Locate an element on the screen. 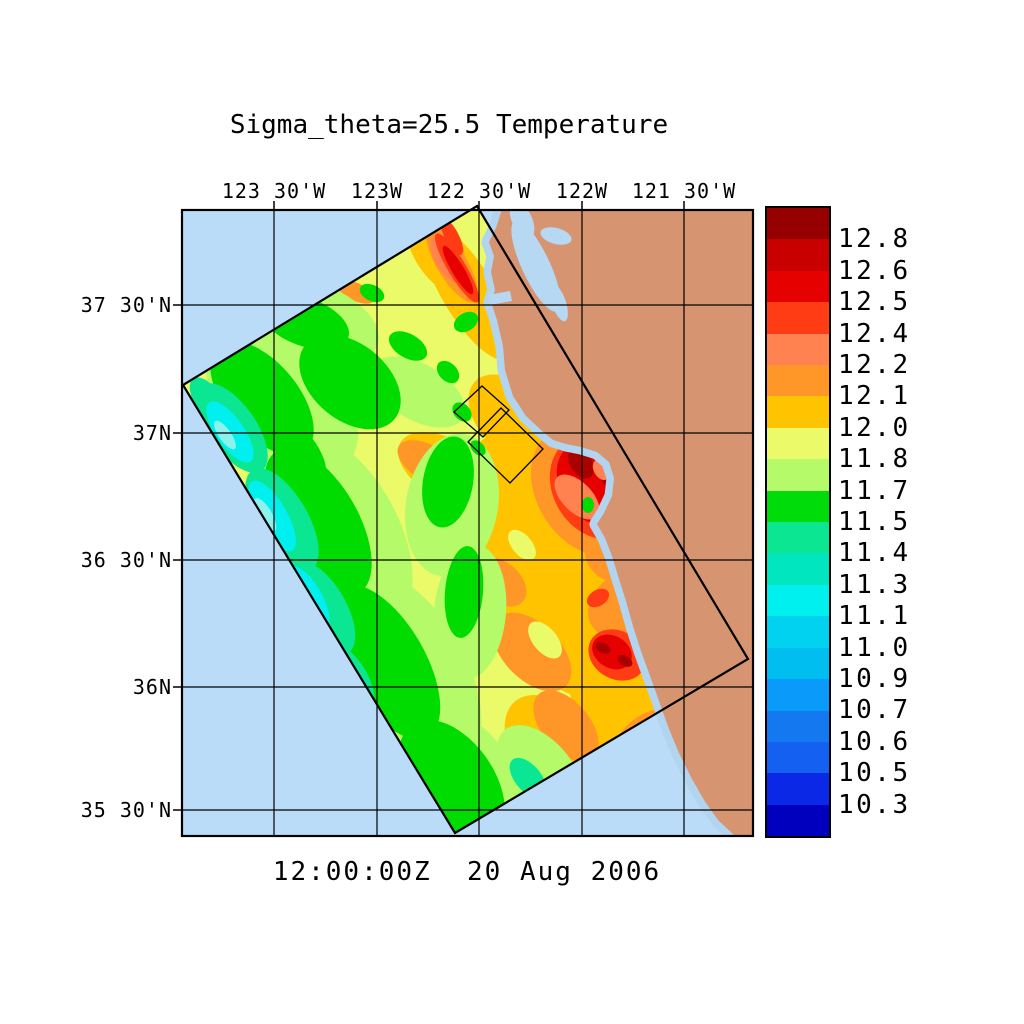 The height and width of the screenshot is (1024, 1024). colorbar-tick-label: 12.5 is located at coordinates (874, 302).